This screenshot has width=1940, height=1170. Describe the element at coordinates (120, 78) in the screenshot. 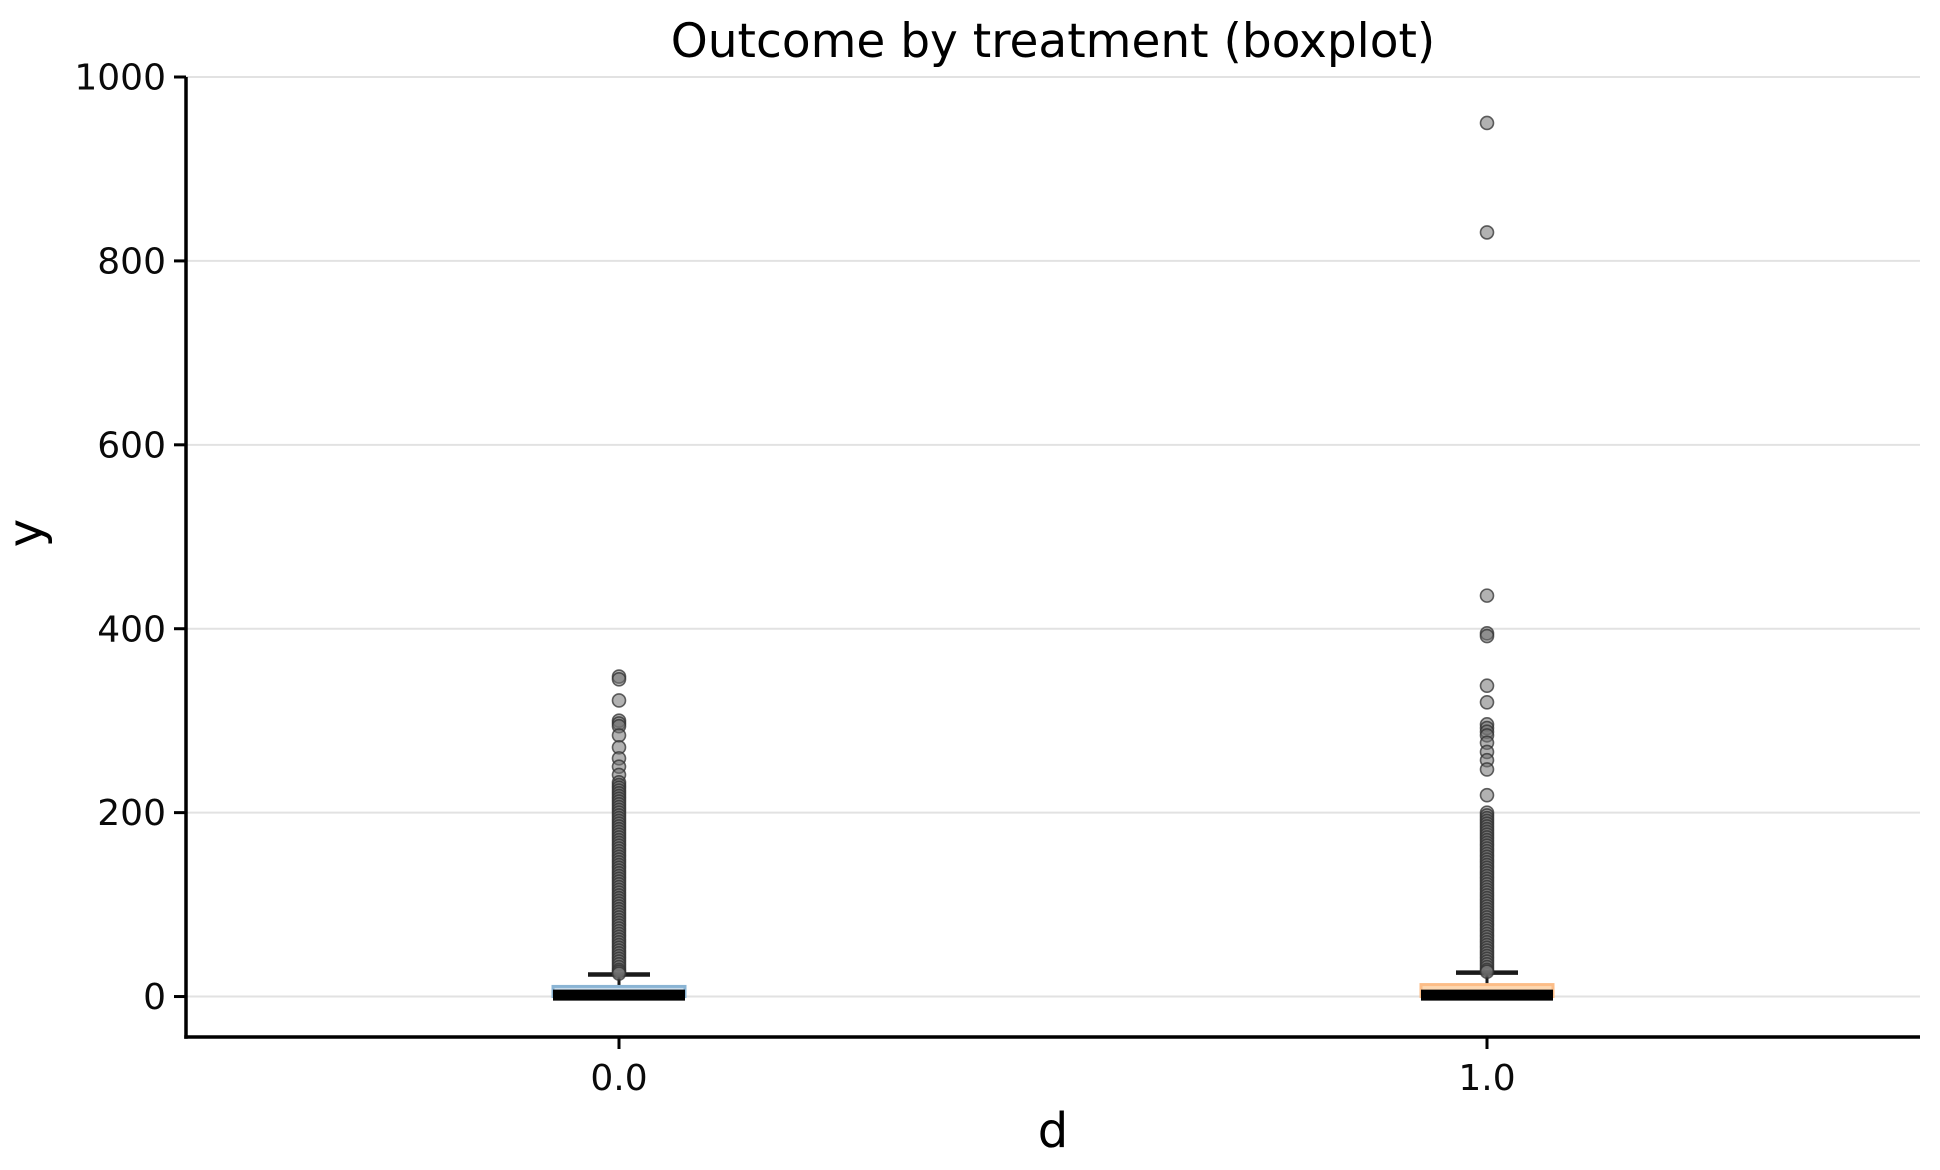

I see `y-tick-label: 1000` at that location.